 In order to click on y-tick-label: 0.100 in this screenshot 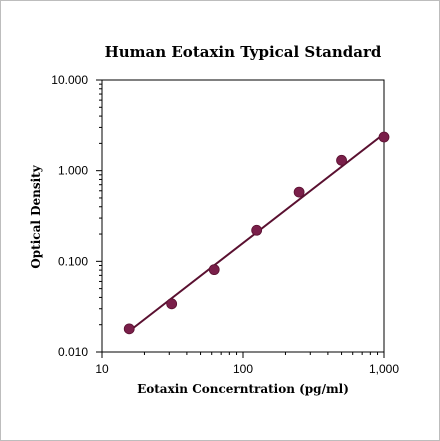, I will do `click(73, 261)`.